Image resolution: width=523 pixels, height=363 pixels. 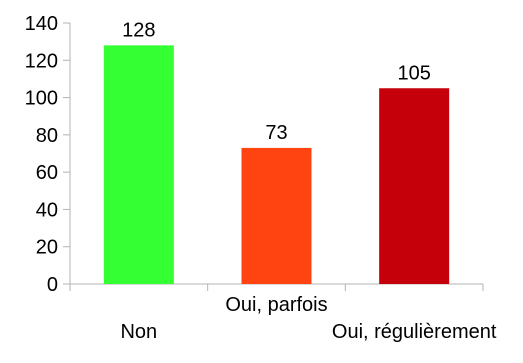 I want to click on data-label: 128, so click(x=138, y=30).